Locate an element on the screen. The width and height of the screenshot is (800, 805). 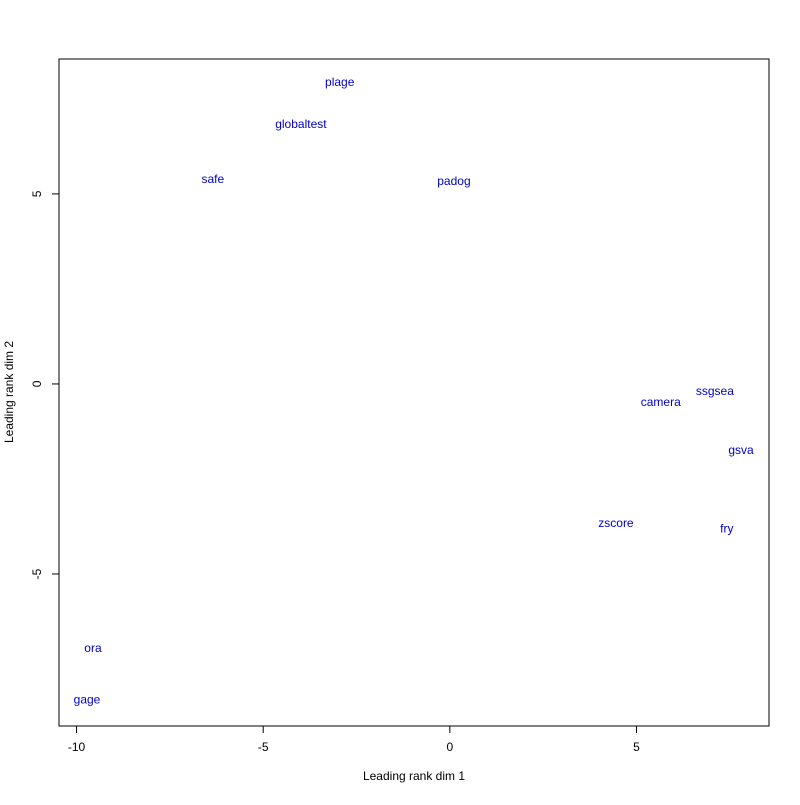
point-label: camera is located at coordinates (661, 402).